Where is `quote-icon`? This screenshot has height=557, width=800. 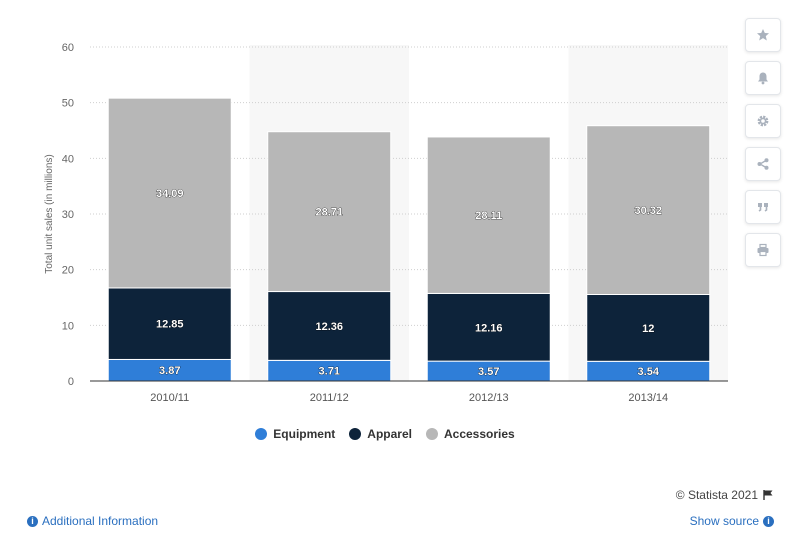
quote-icon is located at coordinates (763, 207).